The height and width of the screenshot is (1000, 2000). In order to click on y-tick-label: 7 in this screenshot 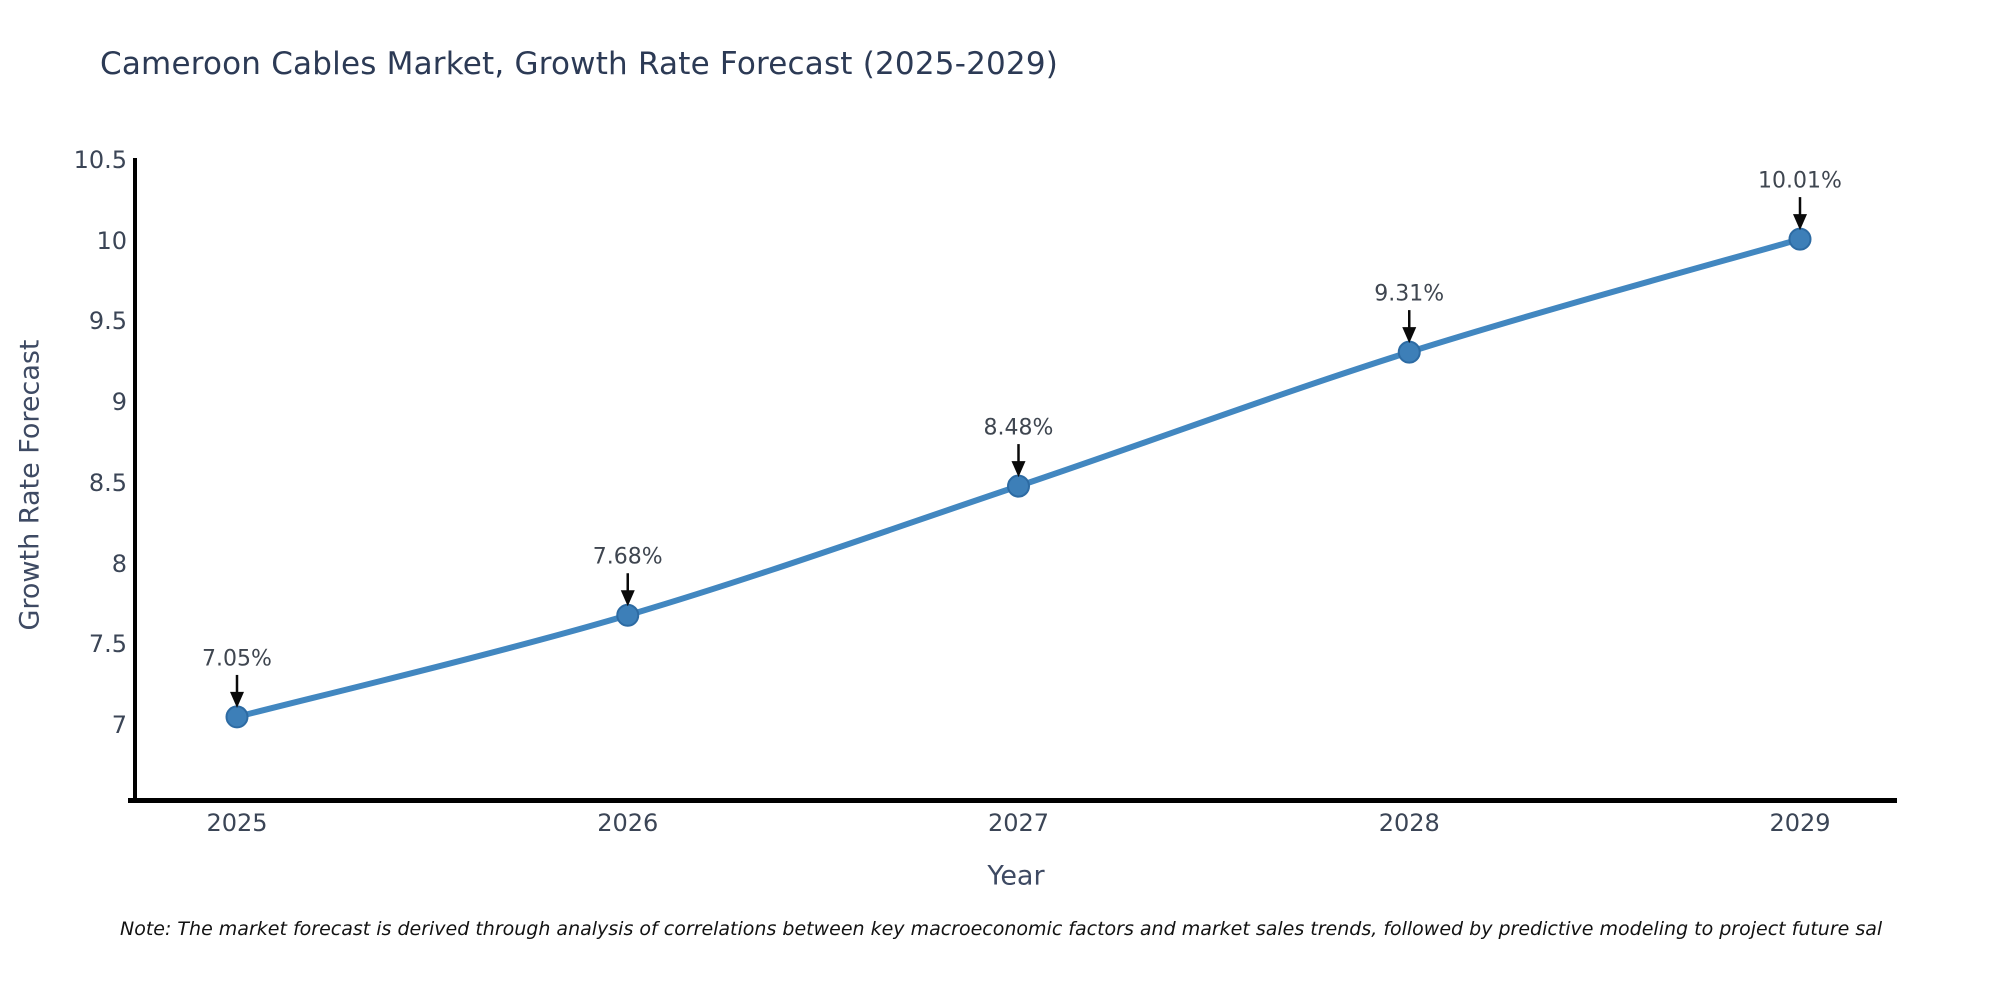, I will do `click(119, 725)`.